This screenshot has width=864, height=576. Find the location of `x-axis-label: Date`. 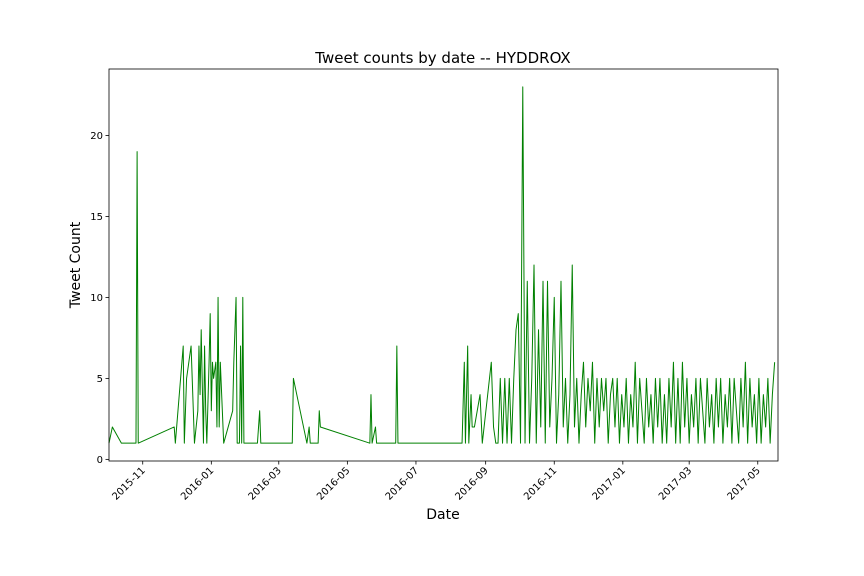

x-axis-label: Date is located at coordinates (442, 515).